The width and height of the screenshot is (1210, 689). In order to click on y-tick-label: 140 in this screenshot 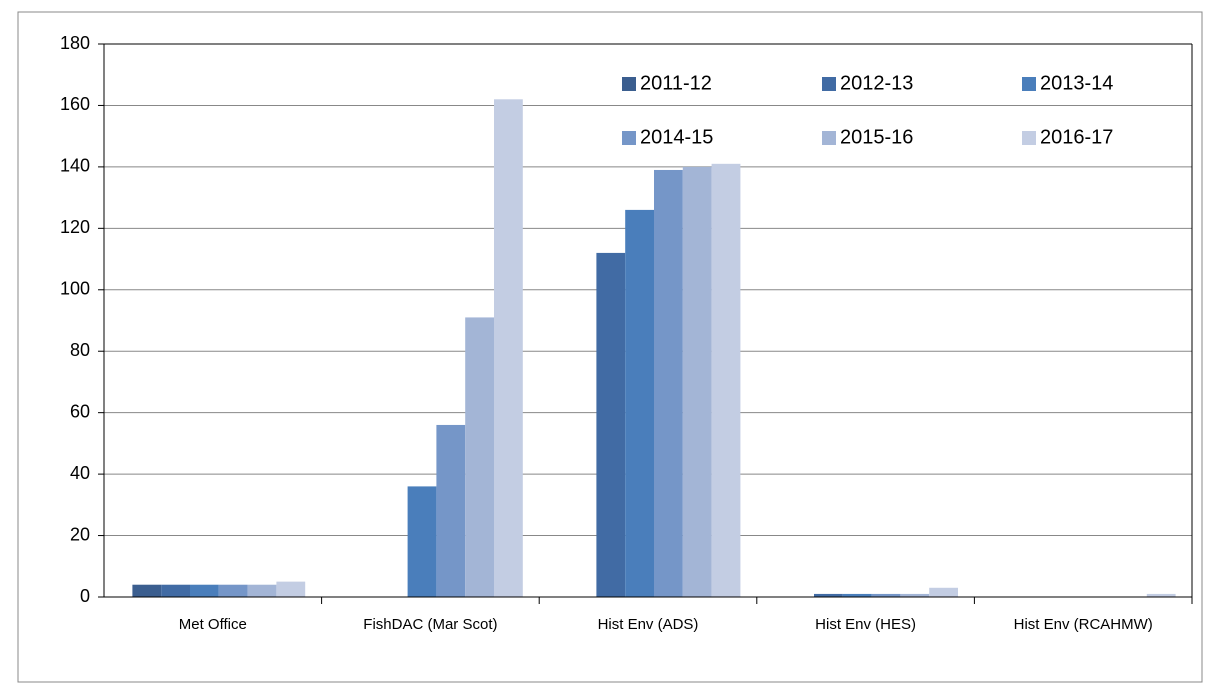, I will do `click(75, 166)`.